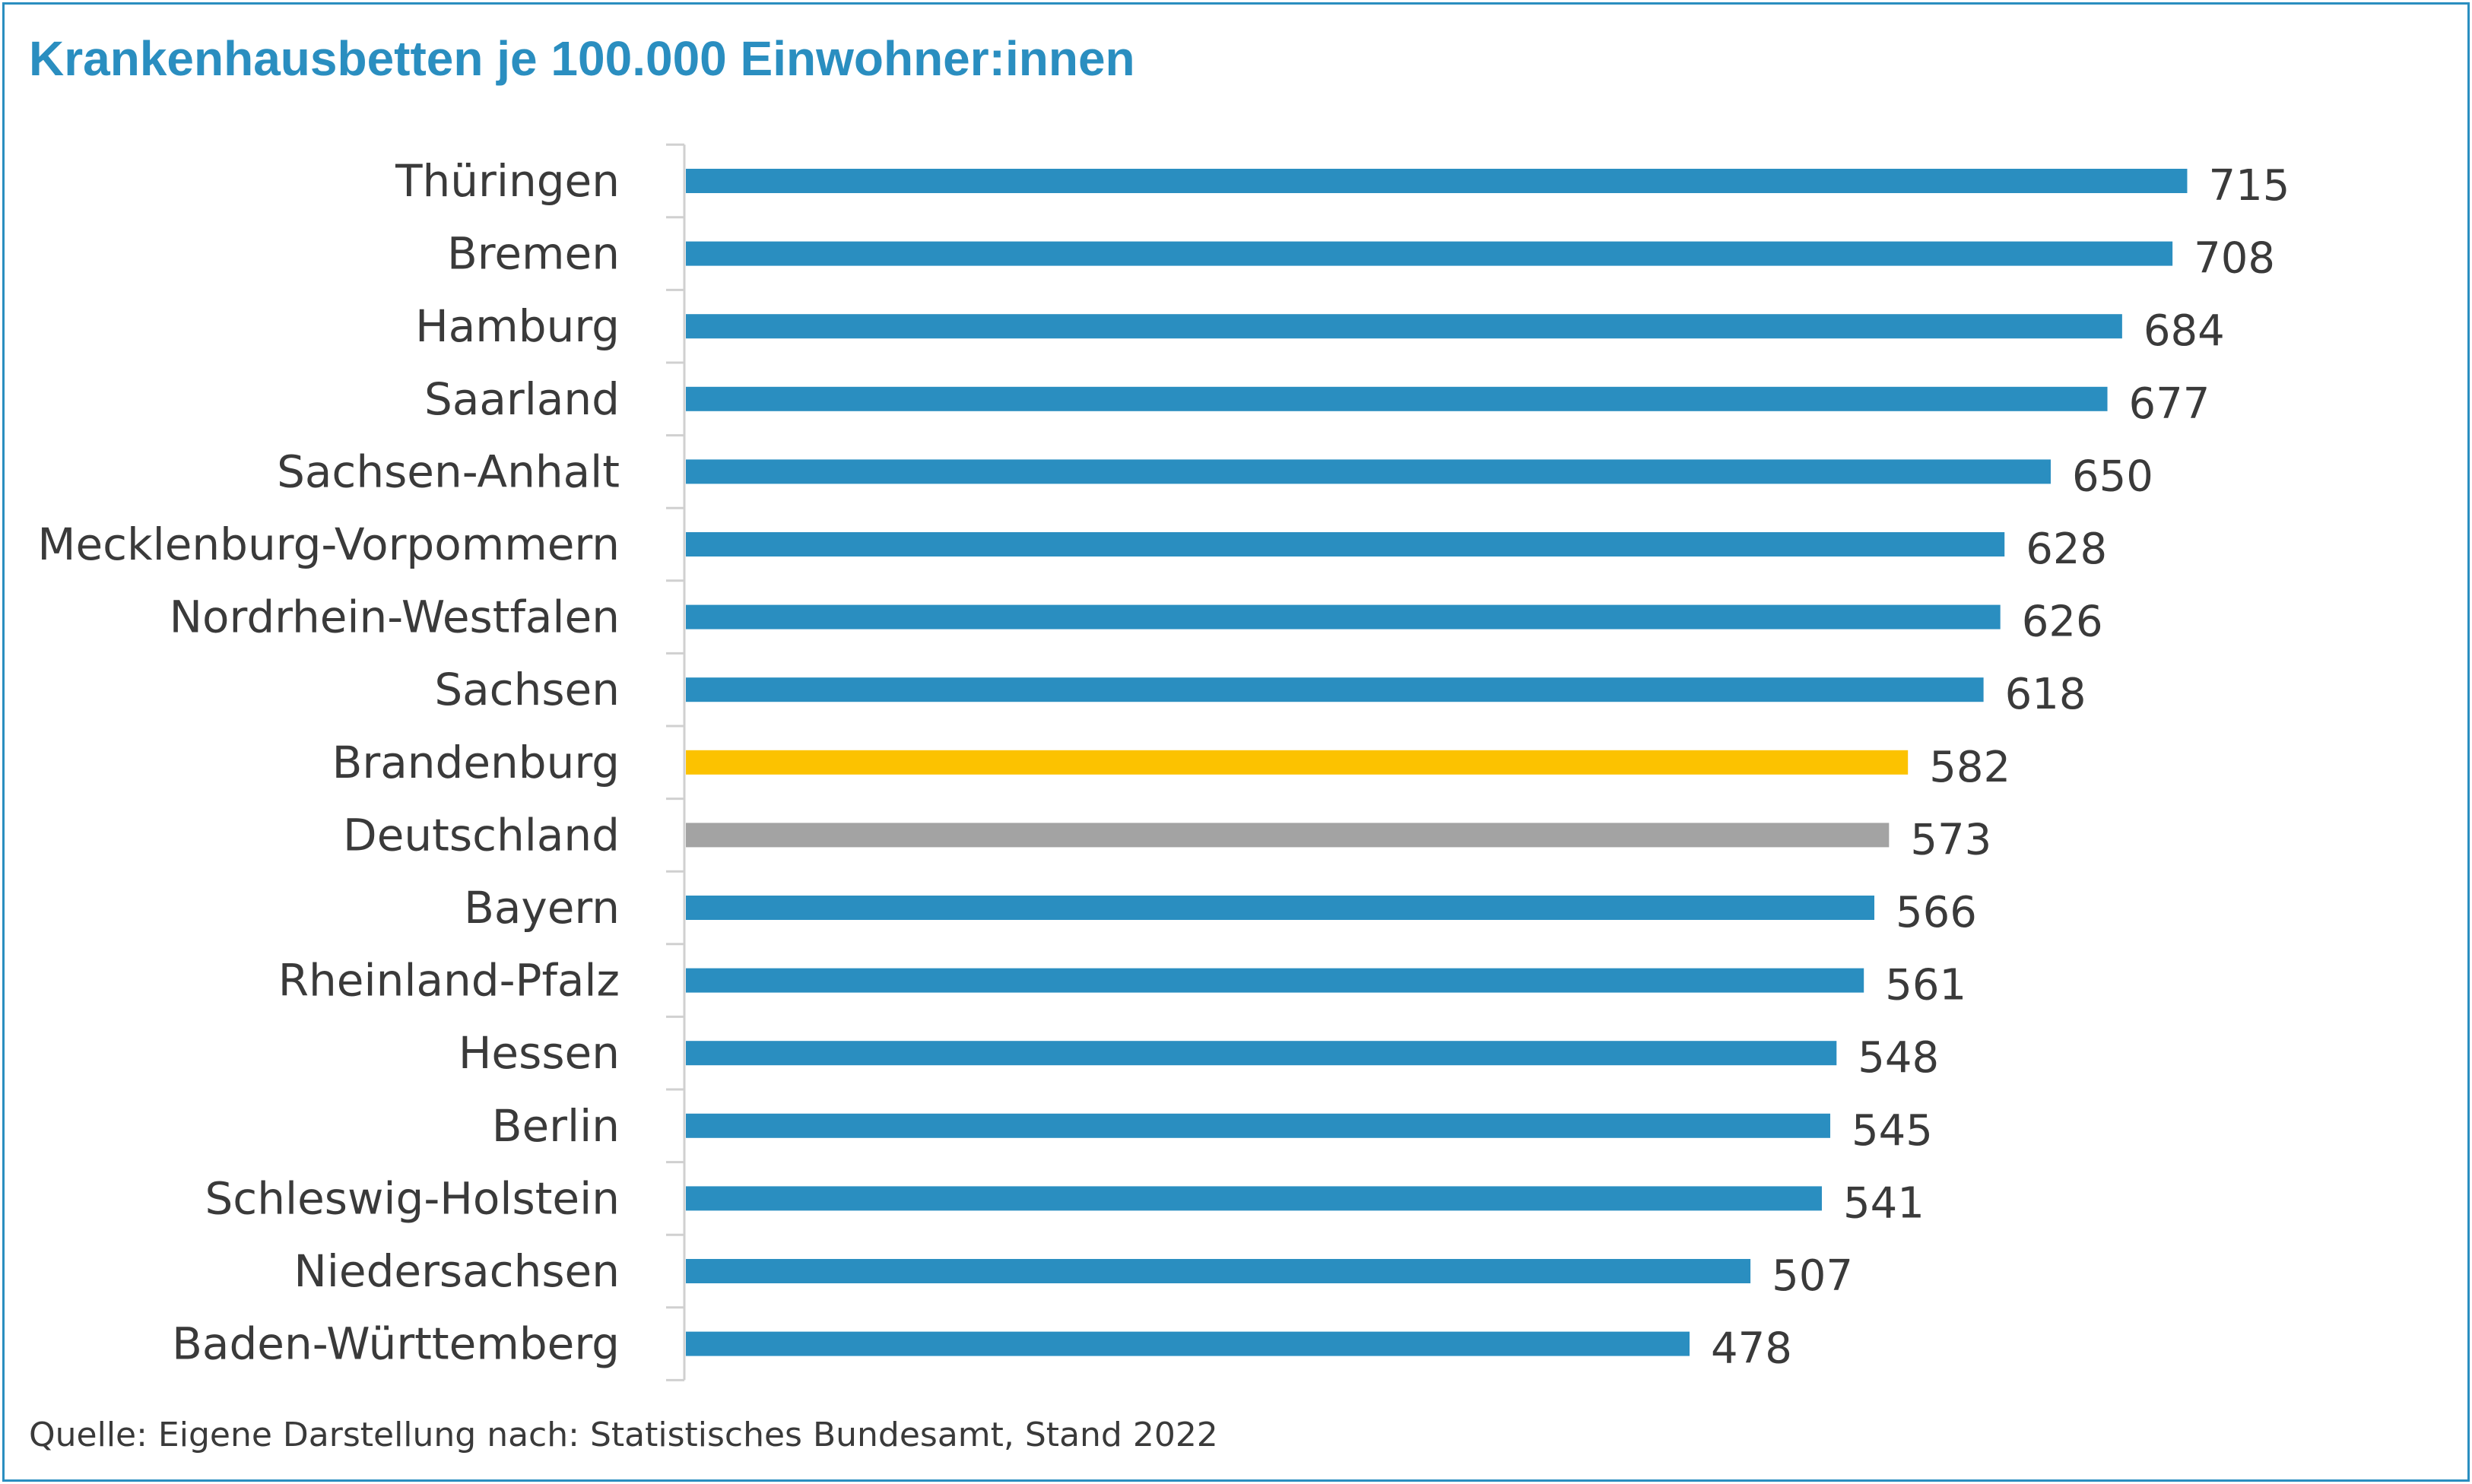 The height and width of the screenshot is (1484, 2472). What do you see at coordinates (1950, 840) in the screenshot?
I see `value-label: 573` at bounding box center [1950, 840].